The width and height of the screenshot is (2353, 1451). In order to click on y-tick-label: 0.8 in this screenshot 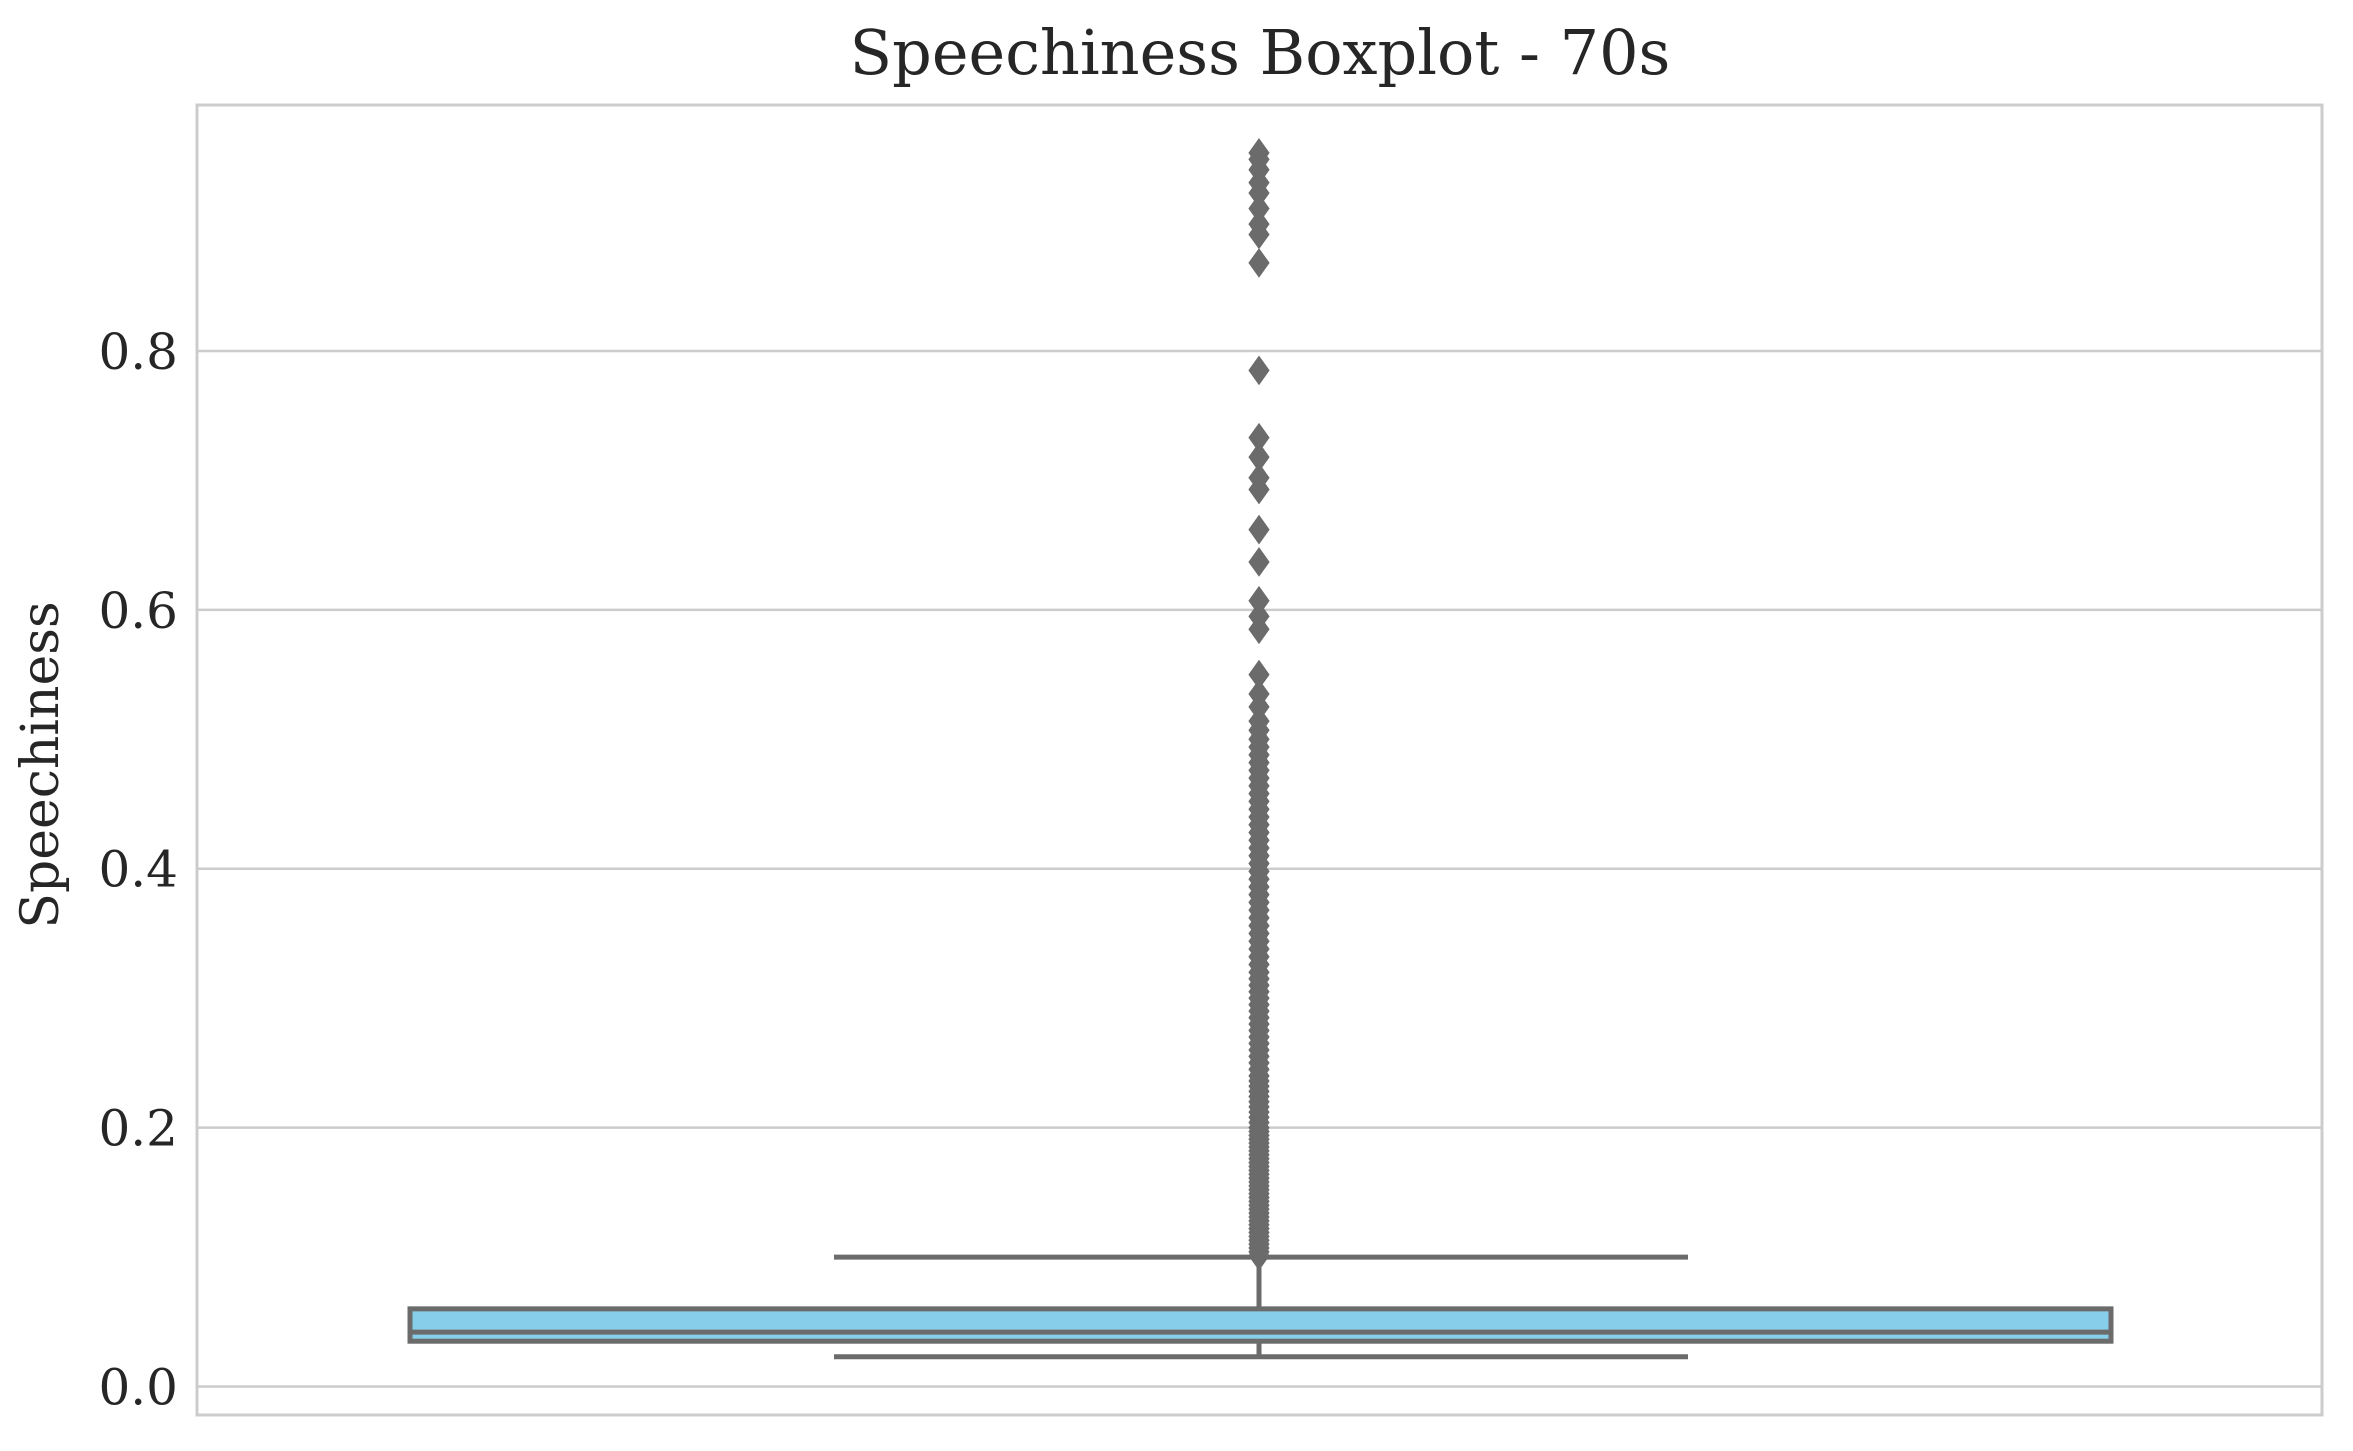, I will do `click(138, 352)`.